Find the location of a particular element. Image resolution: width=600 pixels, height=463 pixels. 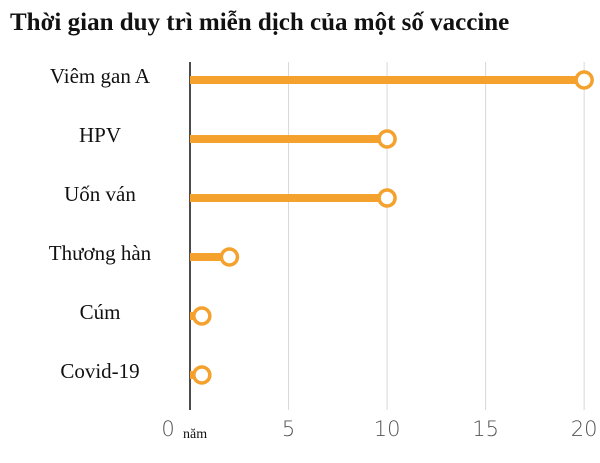

category-label: HPV is located at coordinates (100, 135).